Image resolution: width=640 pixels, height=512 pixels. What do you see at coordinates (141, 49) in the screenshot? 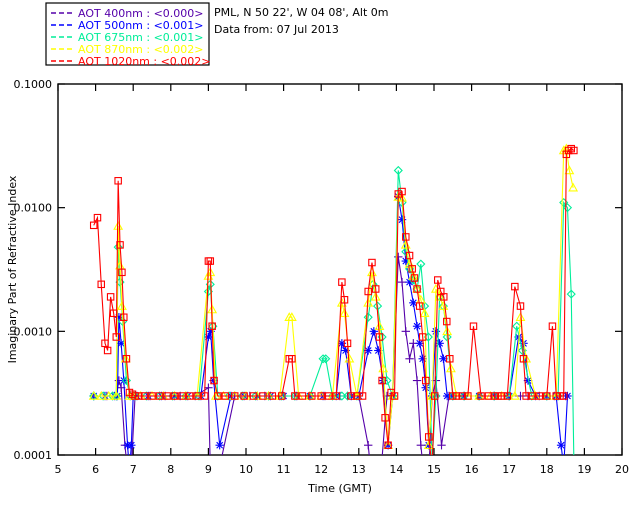
I see `legend-label-3: AOT 870nm : <0.002>` at bounding box center [141, 49].